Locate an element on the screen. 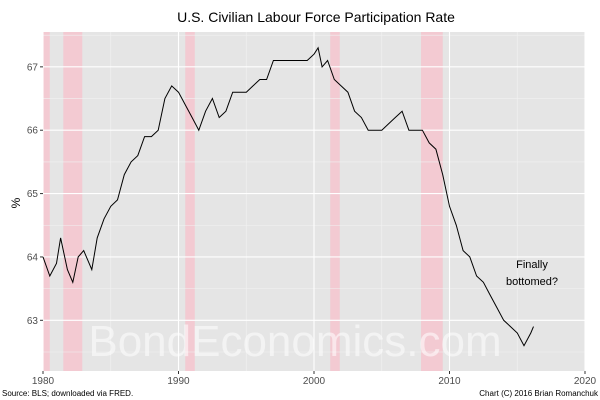 Image resolution: width=600 pixels, height=400 pixels. y-axis: 63 64 65 66 67 is located at coordinates (35, 194).